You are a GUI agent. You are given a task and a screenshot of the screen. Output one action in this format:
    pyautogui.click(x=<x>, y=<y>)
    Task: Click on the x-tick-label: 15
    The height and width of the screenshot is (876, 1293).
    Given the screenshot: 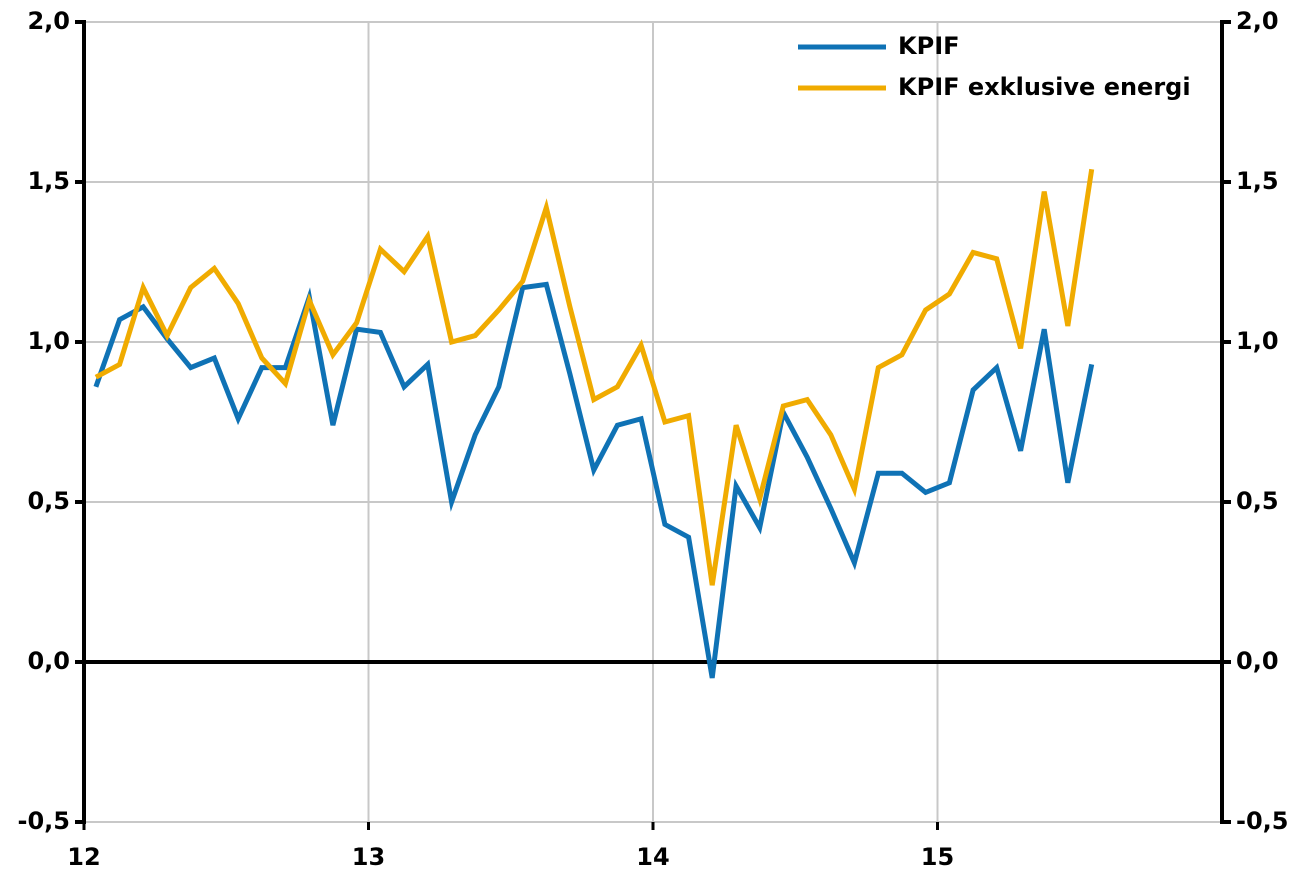 What is the action you would take?
    pyautogui.click(x=937, y=857)
    